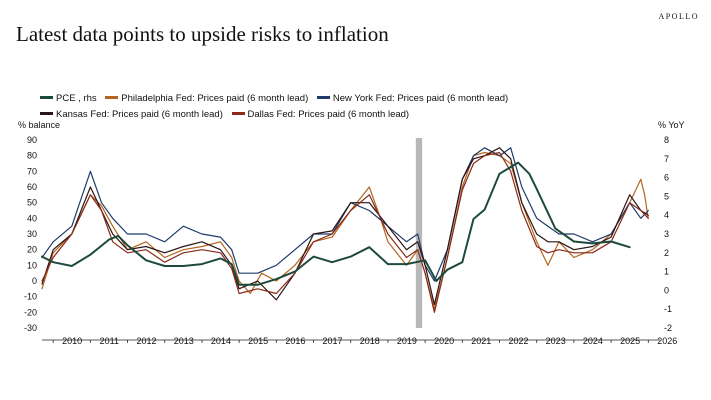 The height and width of the screenshot is (400, 711). I want to click on legend-item-kansas: Kansas Fed: Prices paid (6 month lead), so click(131, 115).